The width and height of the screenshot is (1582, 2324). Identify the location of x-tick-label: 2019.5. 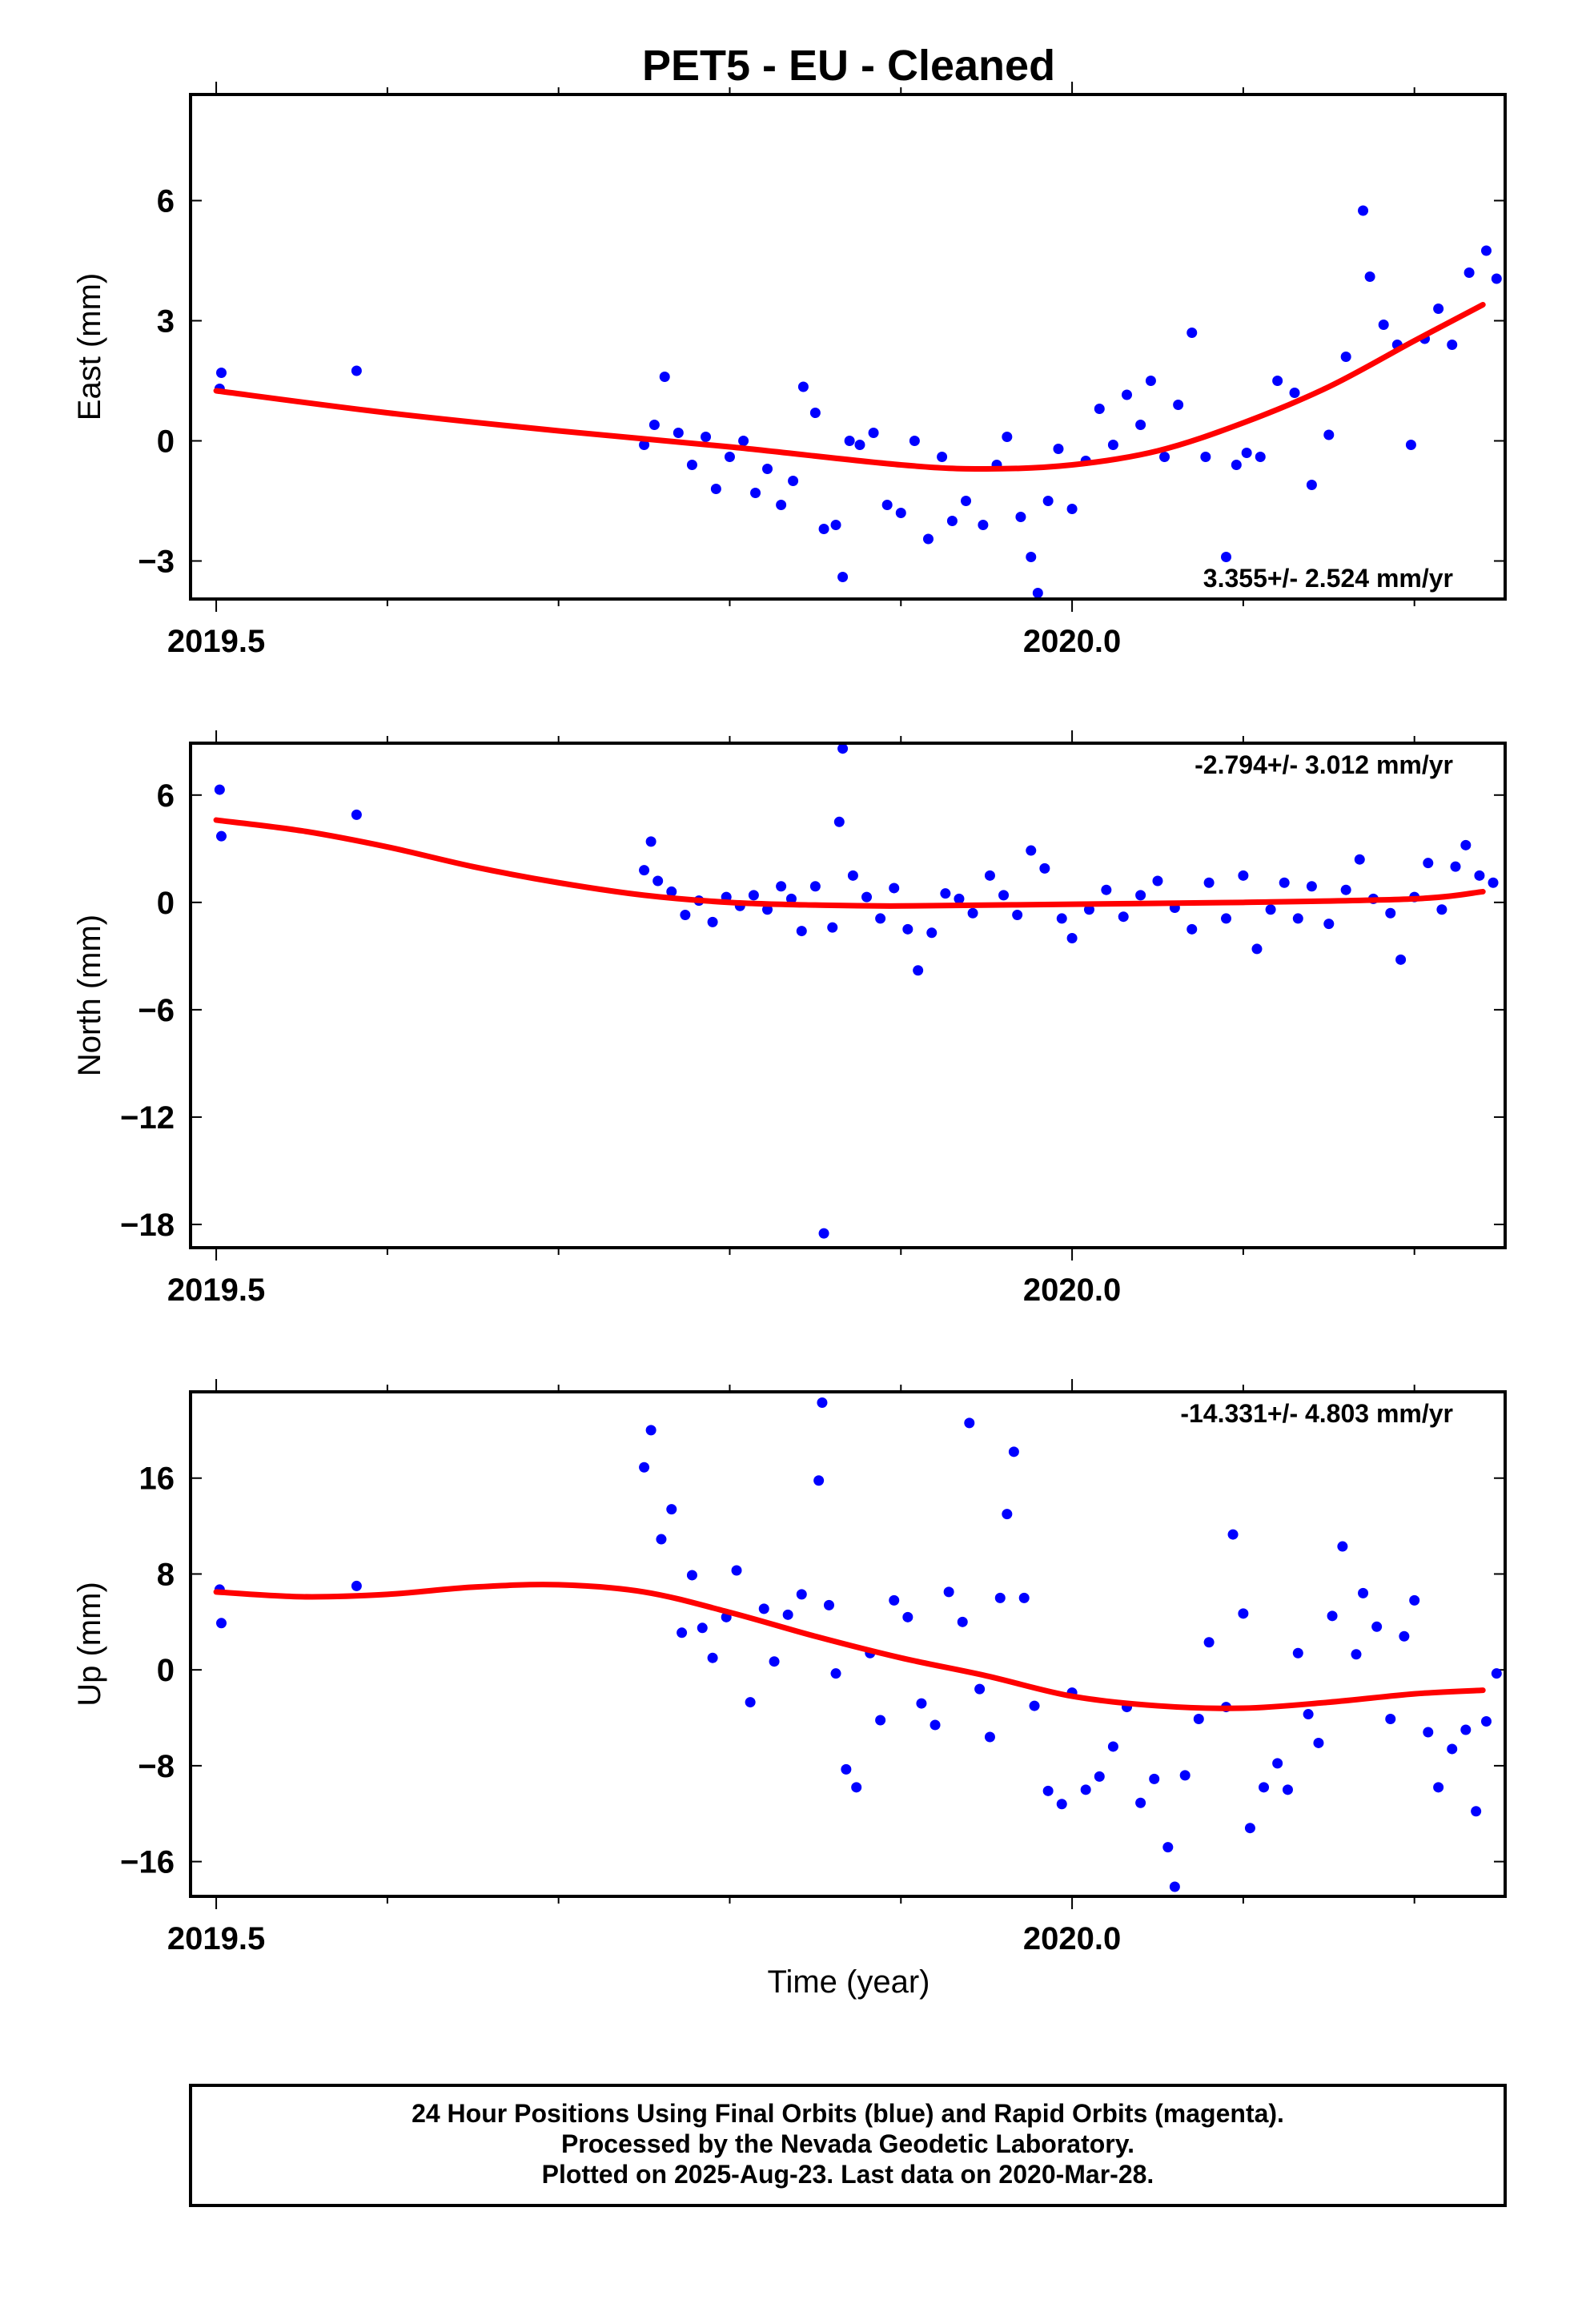
(216, 641).